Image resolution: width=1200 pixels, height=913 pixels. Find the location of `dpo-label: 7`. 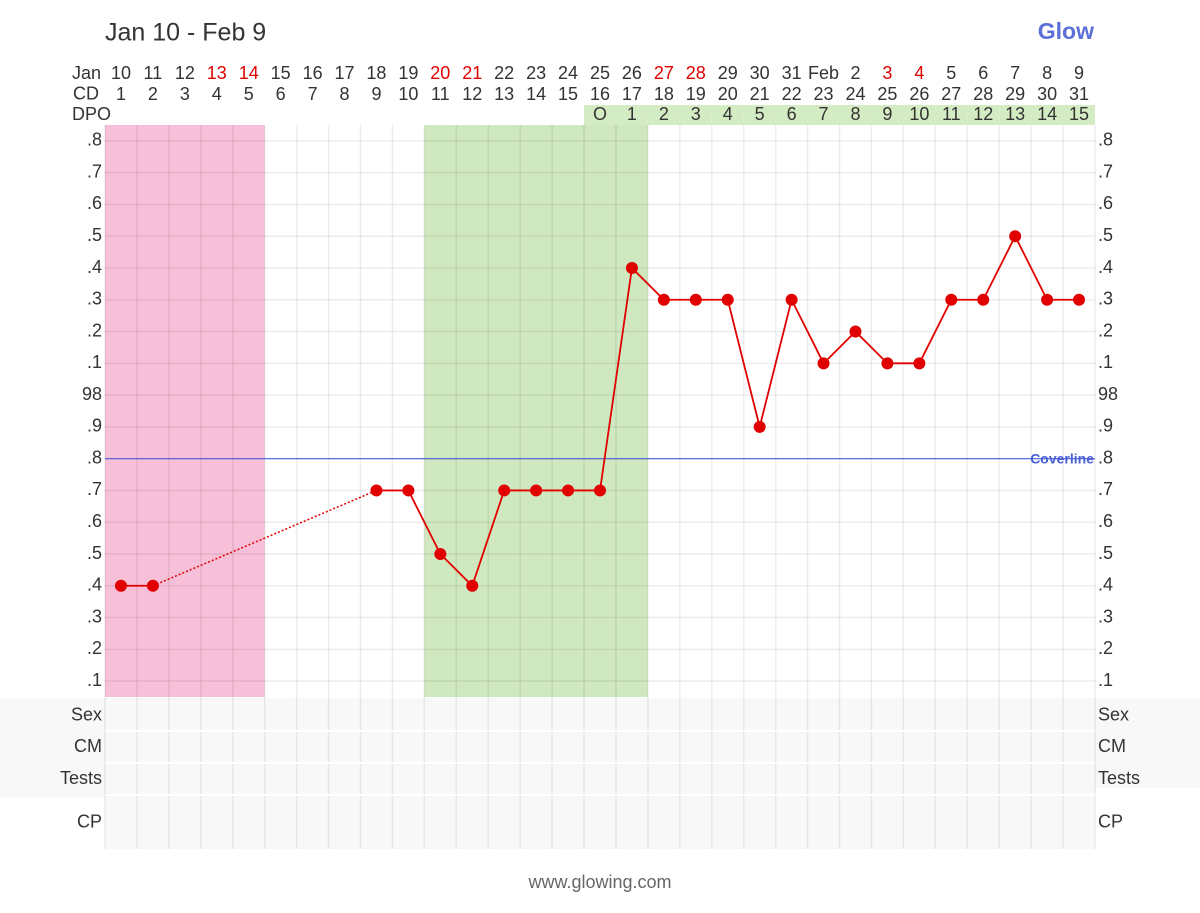

dpo-label: 7 is located at coordinates (824, 114).